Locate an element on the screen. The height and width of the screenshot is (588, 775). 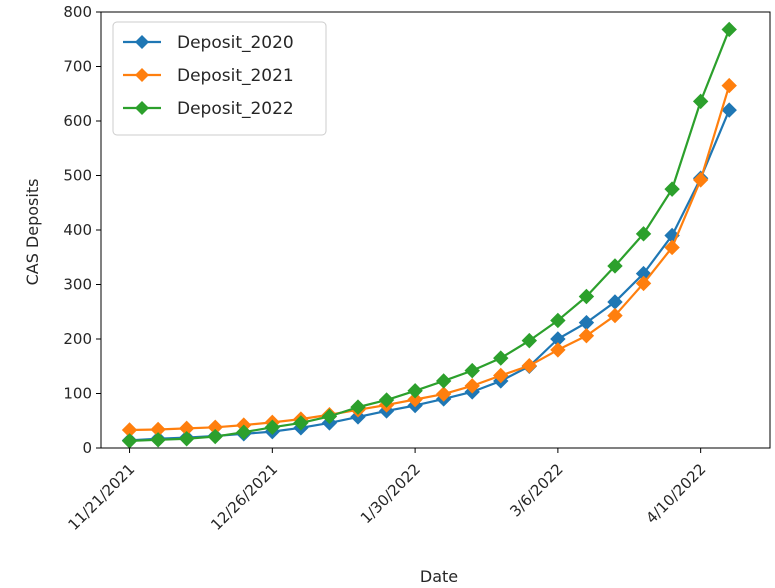
legend-box is located at coordinates (219, 78).